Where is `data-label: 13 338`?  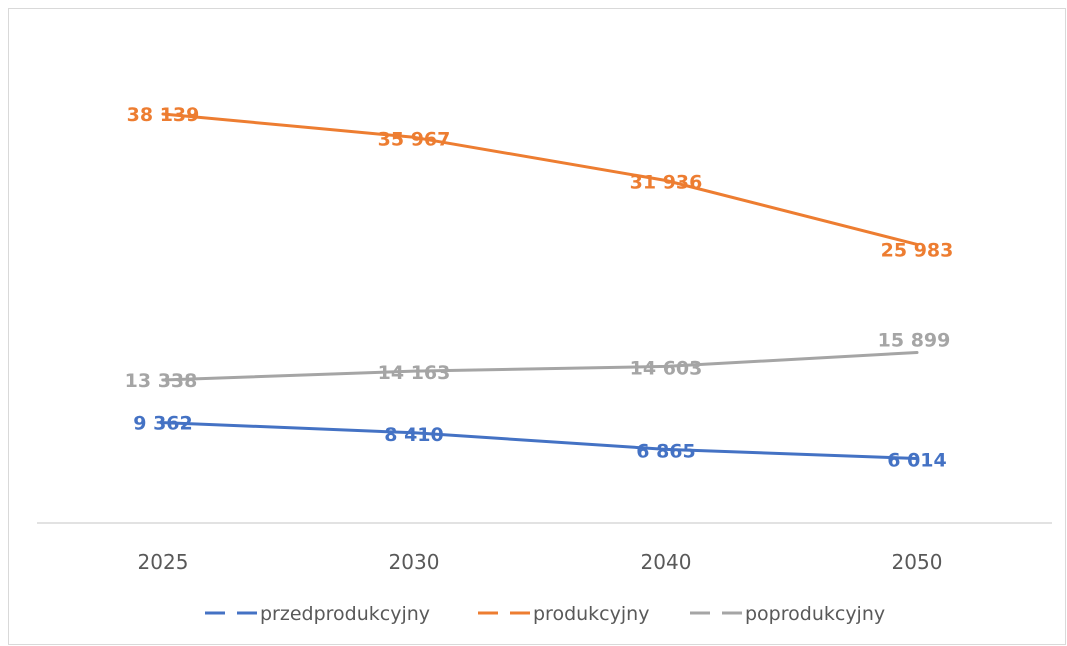 data-label: 13 338 is located at coordinates (161, 381).